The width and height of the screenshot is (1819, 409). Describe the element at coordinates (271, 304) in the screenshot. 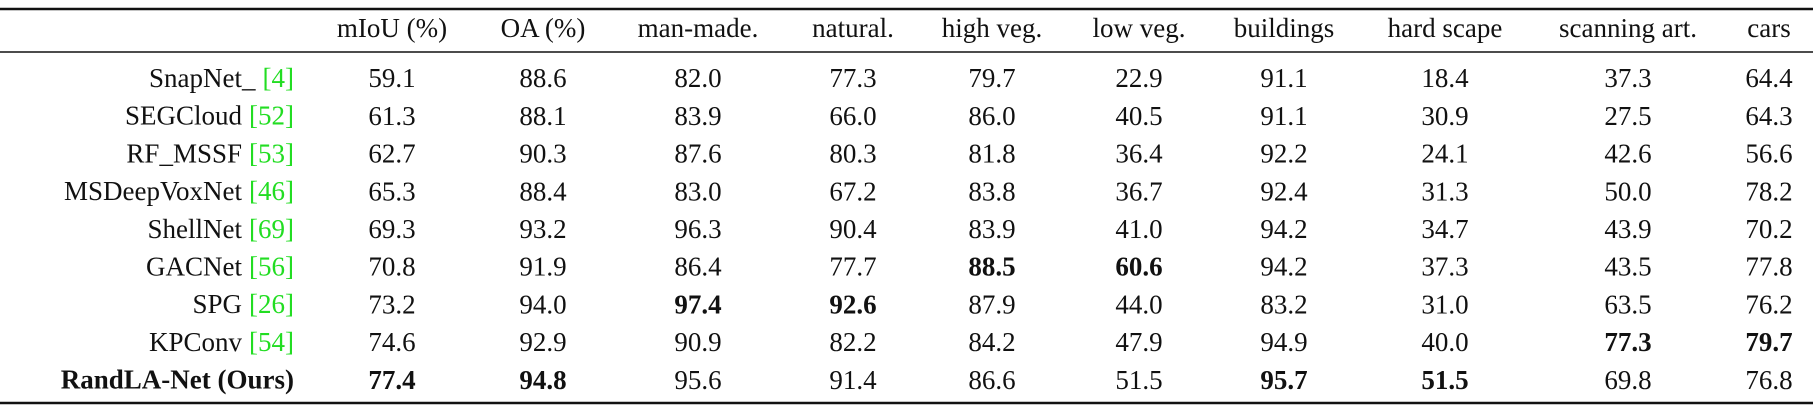

I see `citation: [26]` at that location.